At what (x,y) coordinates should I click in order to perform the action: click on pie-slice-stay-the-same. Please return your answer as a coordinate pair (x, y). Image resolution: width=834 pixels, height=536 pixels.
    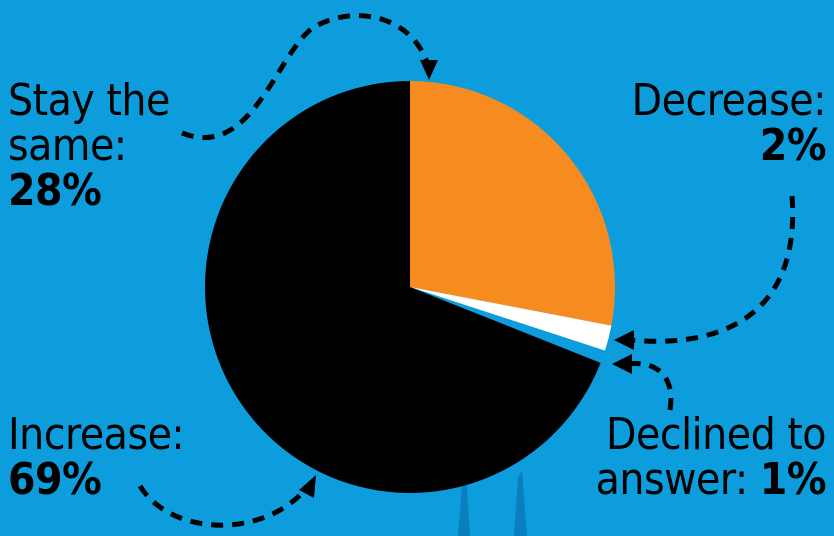
    Looking at the image, I should click on (513, 203).